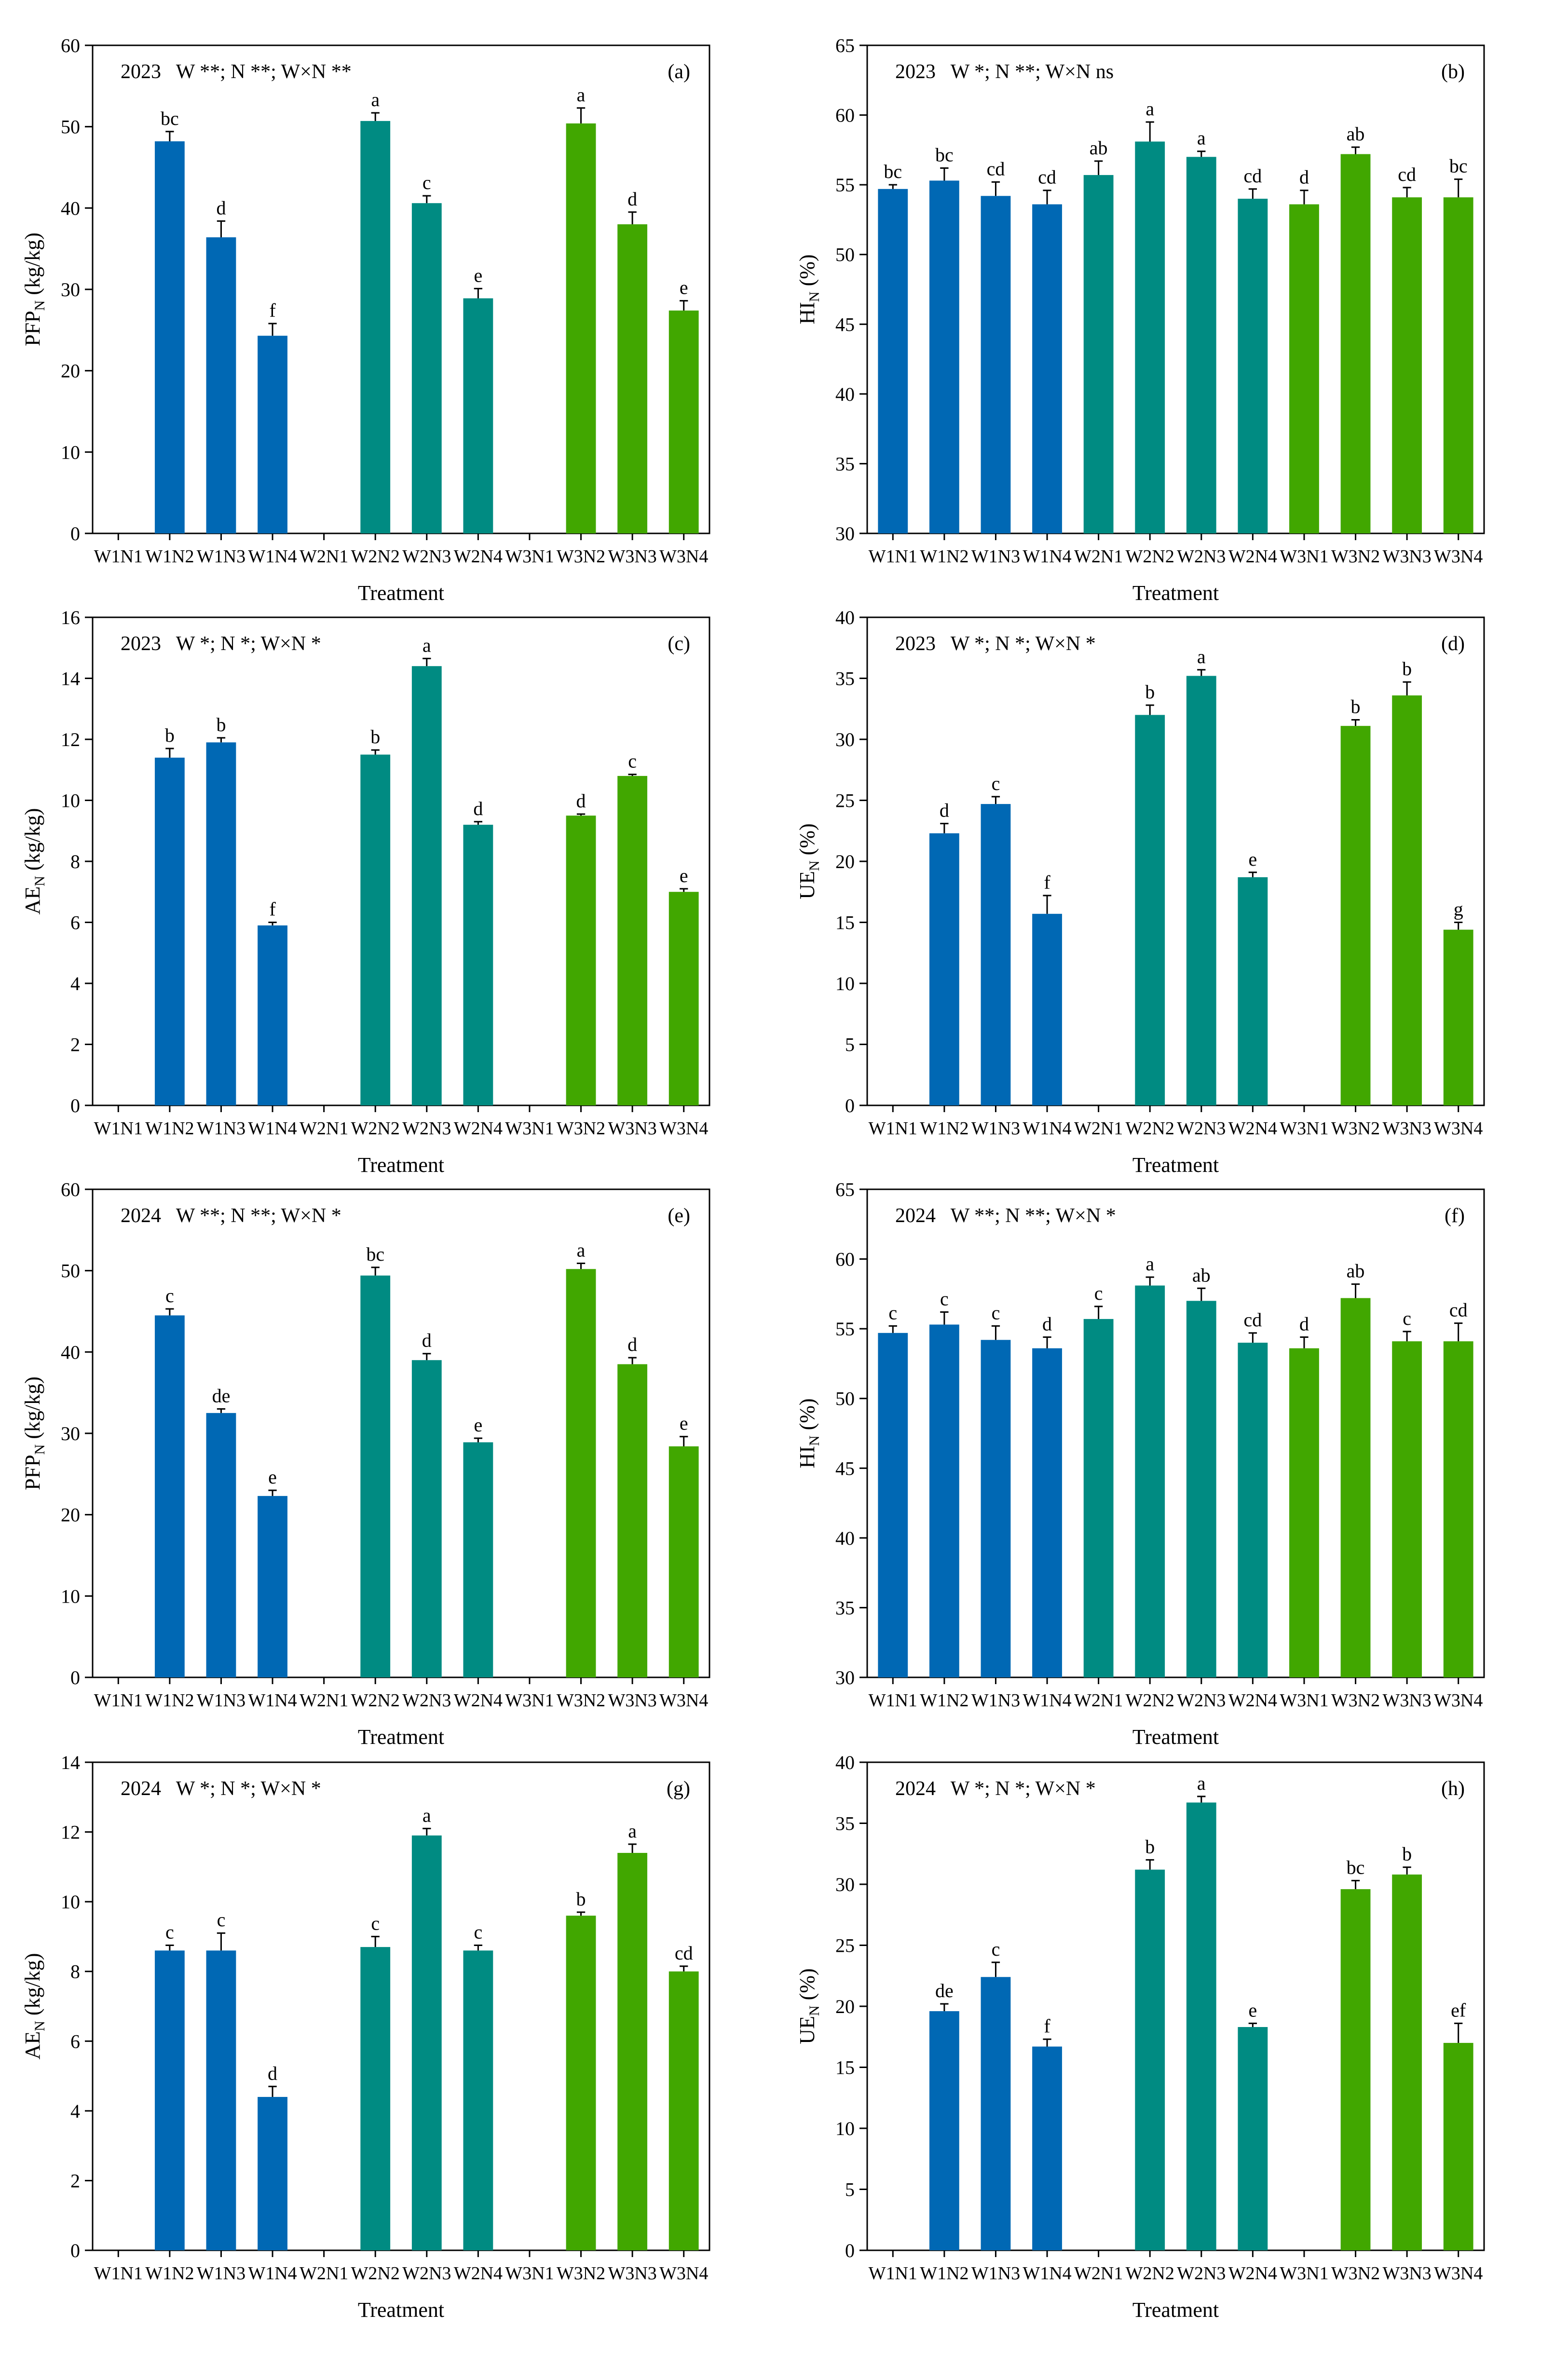 This screenshot has height=2368, width=1568. I want to click on panel-b-bar-W1N4, so click(1047, 368).